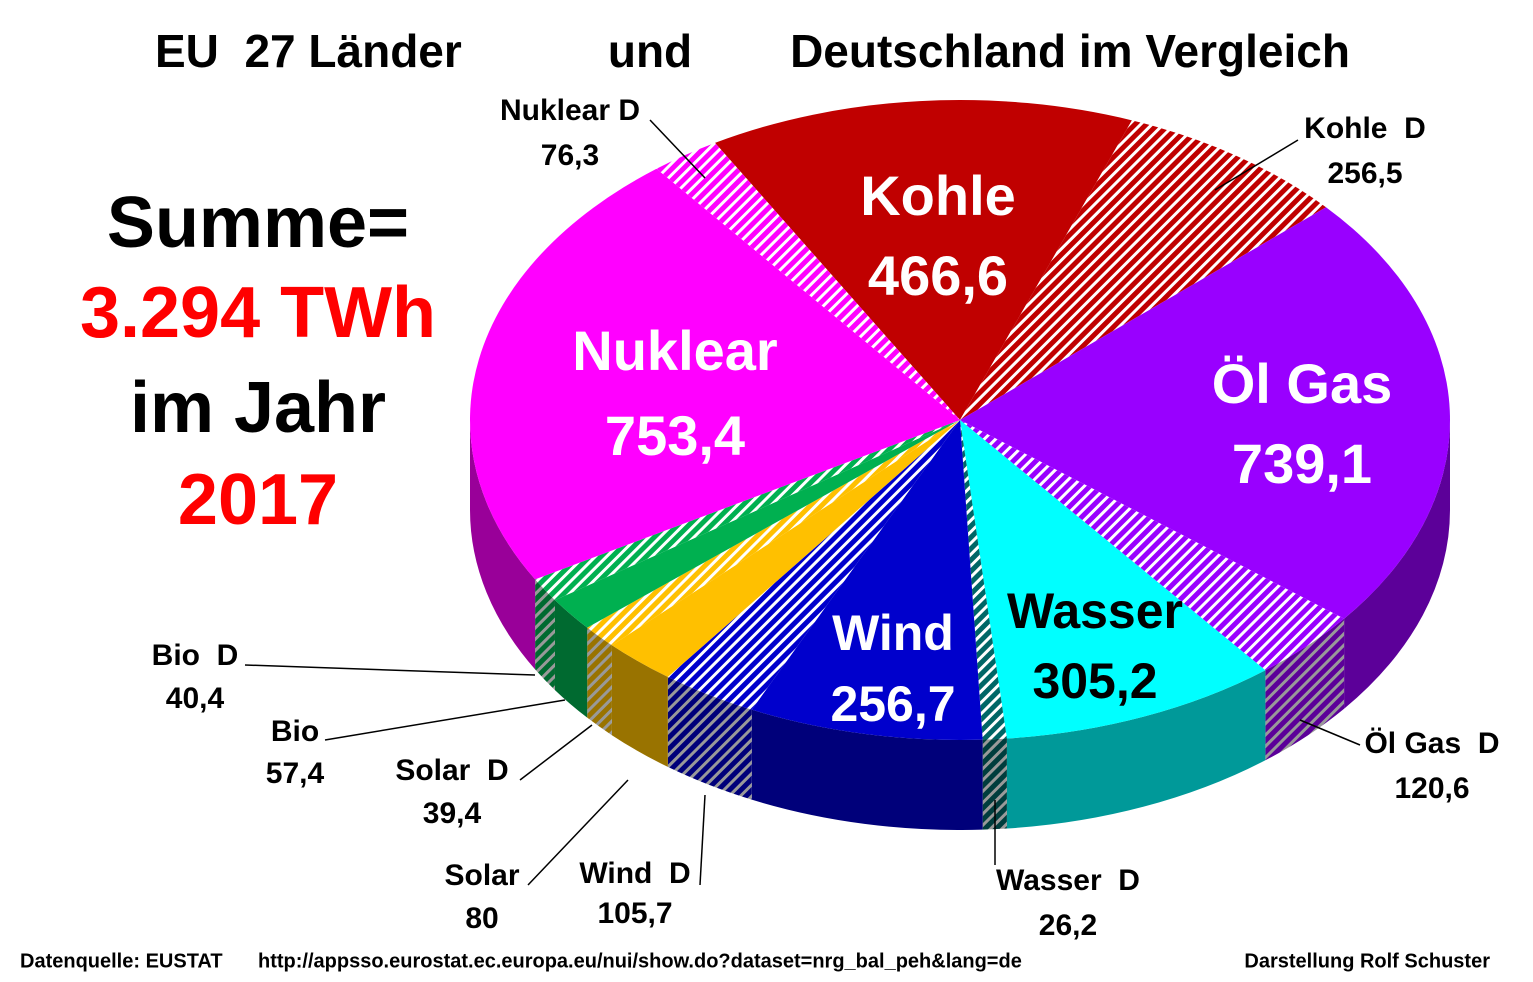 The height and width of the screenshot is (982, 1533). Describe the element at coordinates (195, 655) in the screenshot. I see `slice-label: Bio D` at that location.